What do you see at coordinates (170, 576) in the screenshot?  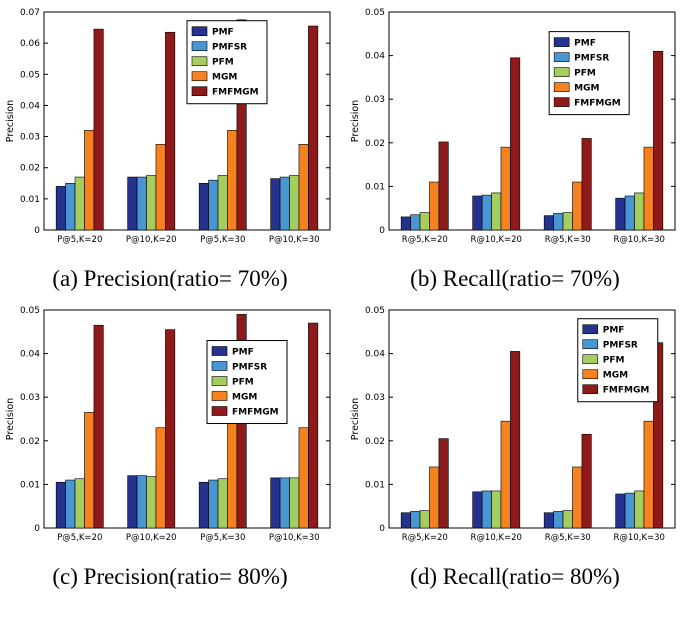 I see `caption-precision-80: (c) Precision(ratio= 80%)` at bounding box center [170, 576].